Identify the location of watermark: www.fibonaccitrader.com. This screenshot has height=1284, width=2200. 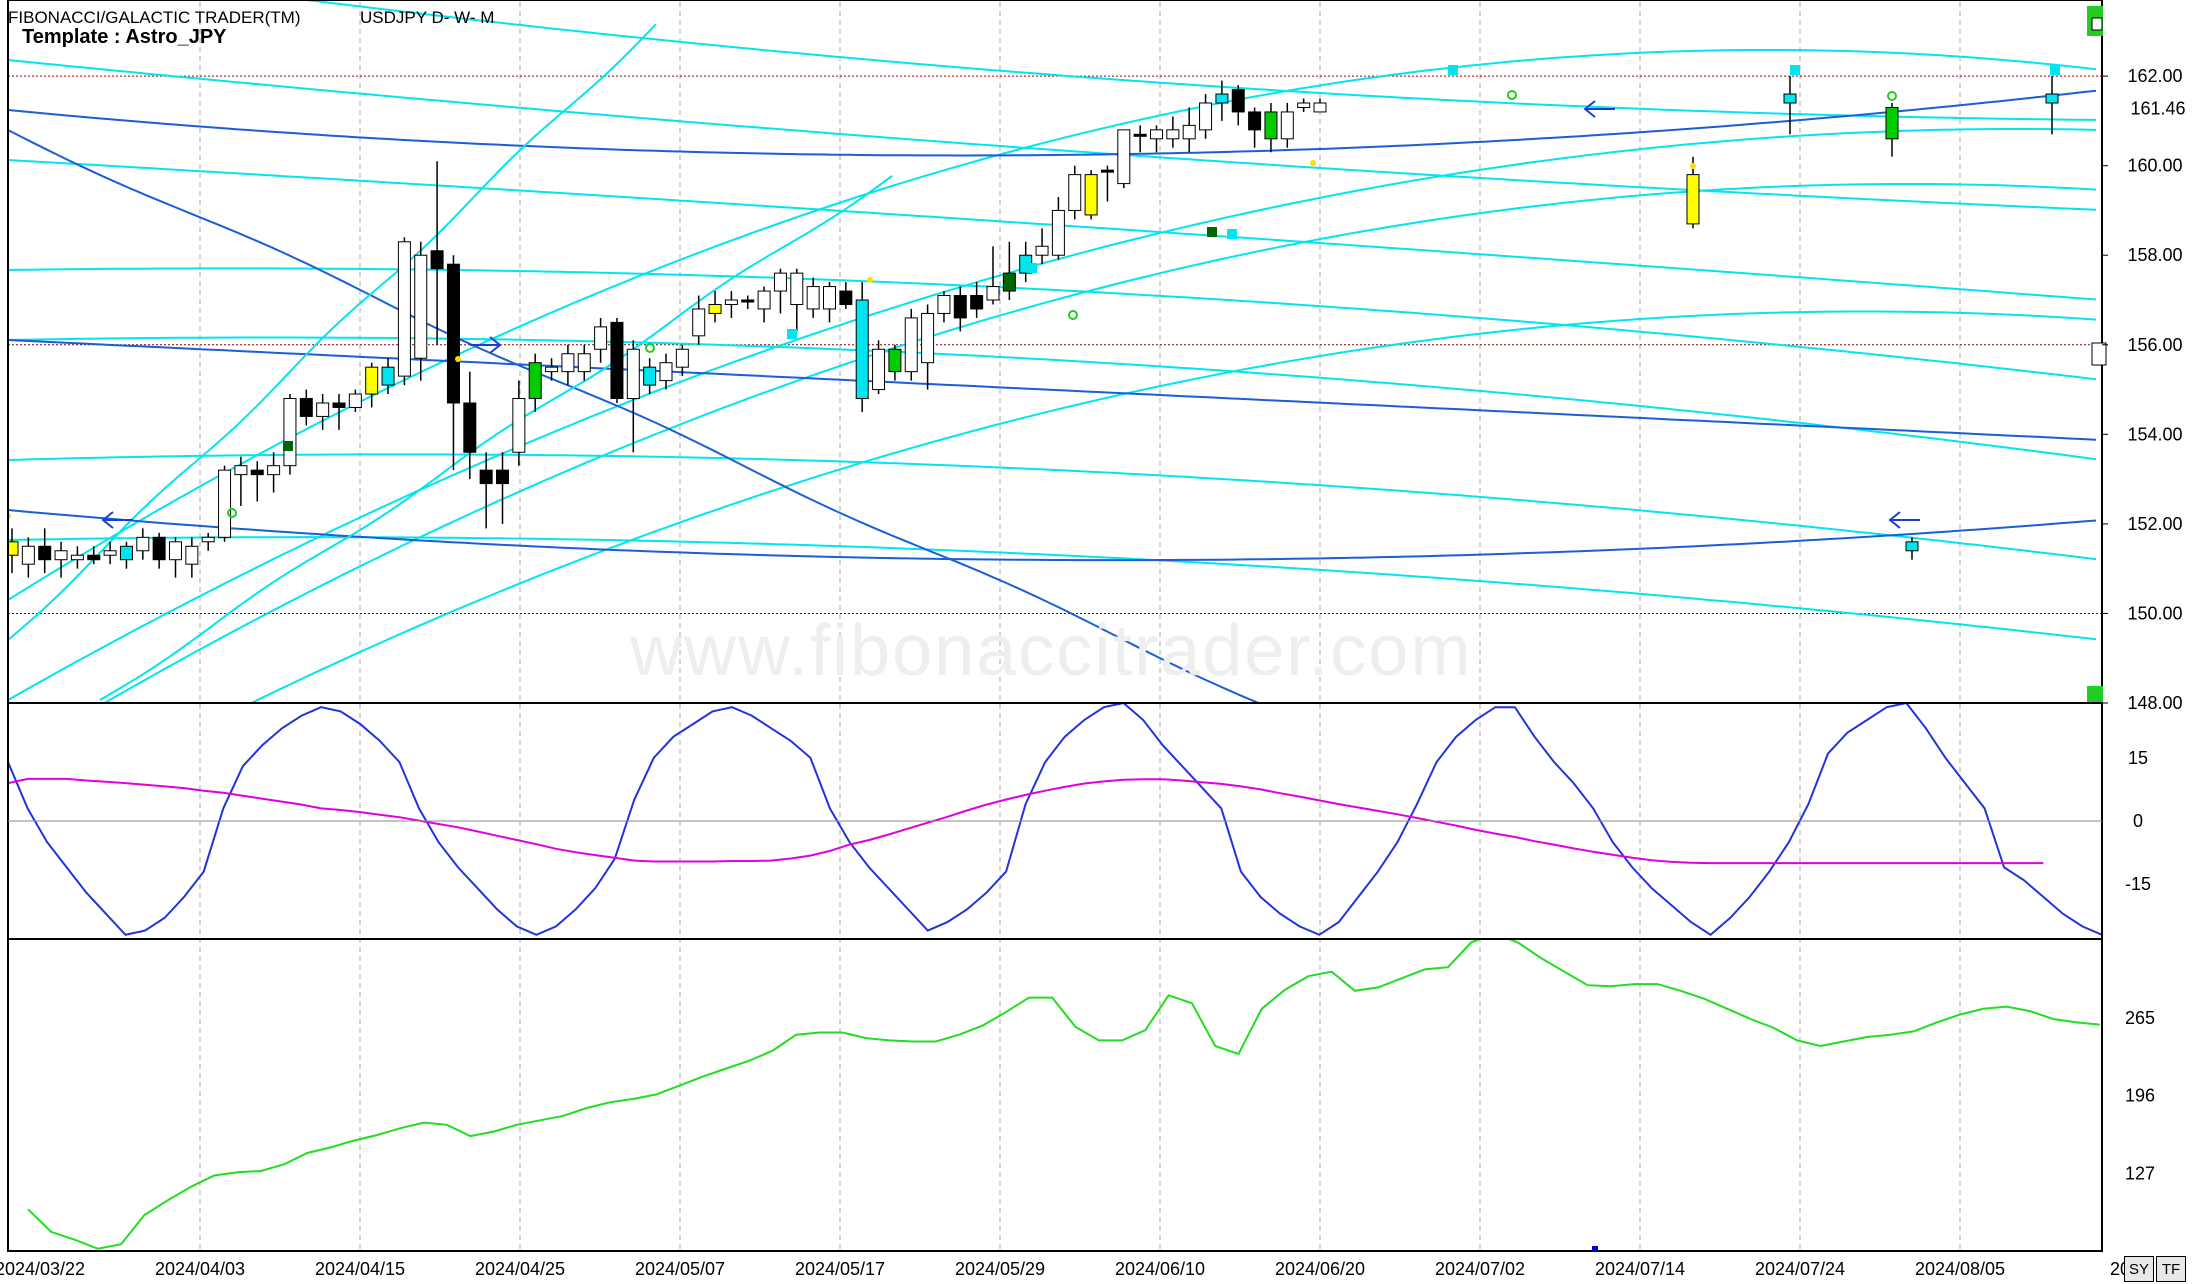
(1051, 651).